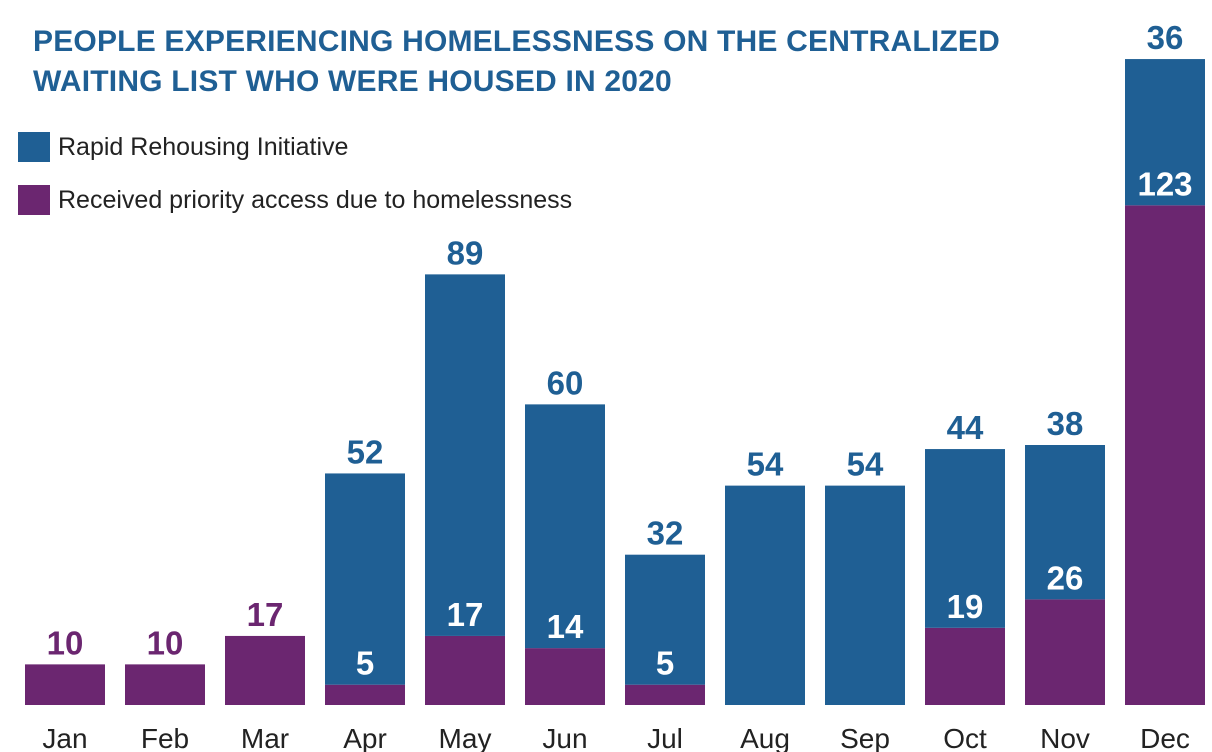 The width and height of the screenshot is (1212, 752). I want to click on x-tick-label: Jun, so click(564, 737).